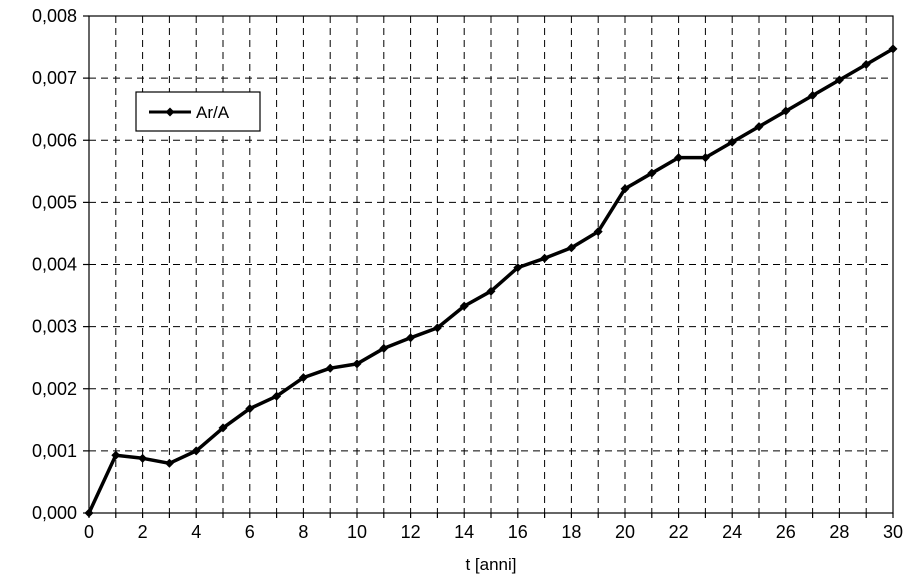 The height and width of the screenshot is (581, 908). I want to click on x-tick-label: 2, so click(143, 532).